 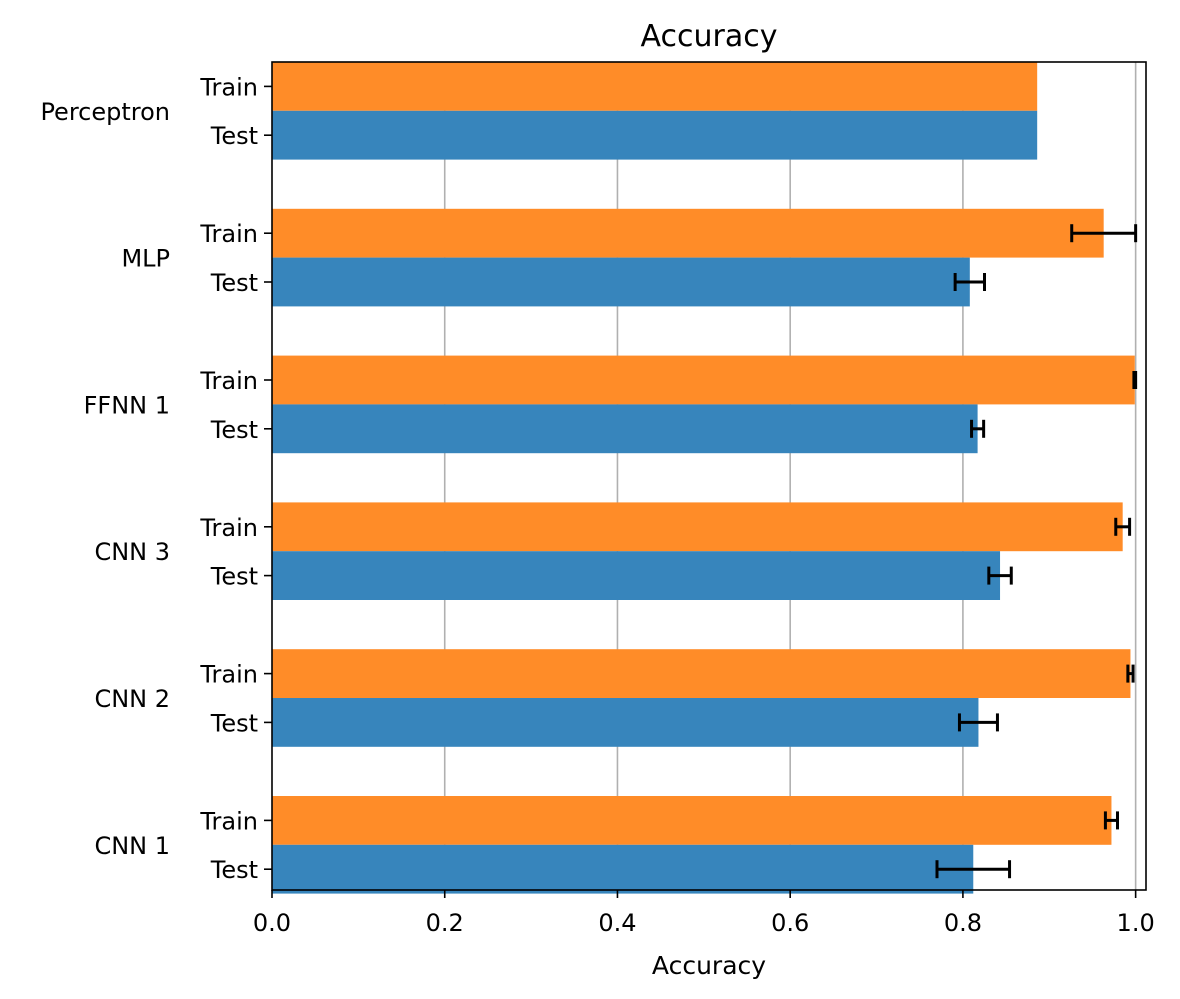 I want to click on x-tick-label: 1.0, so click(x=1136, y=923).